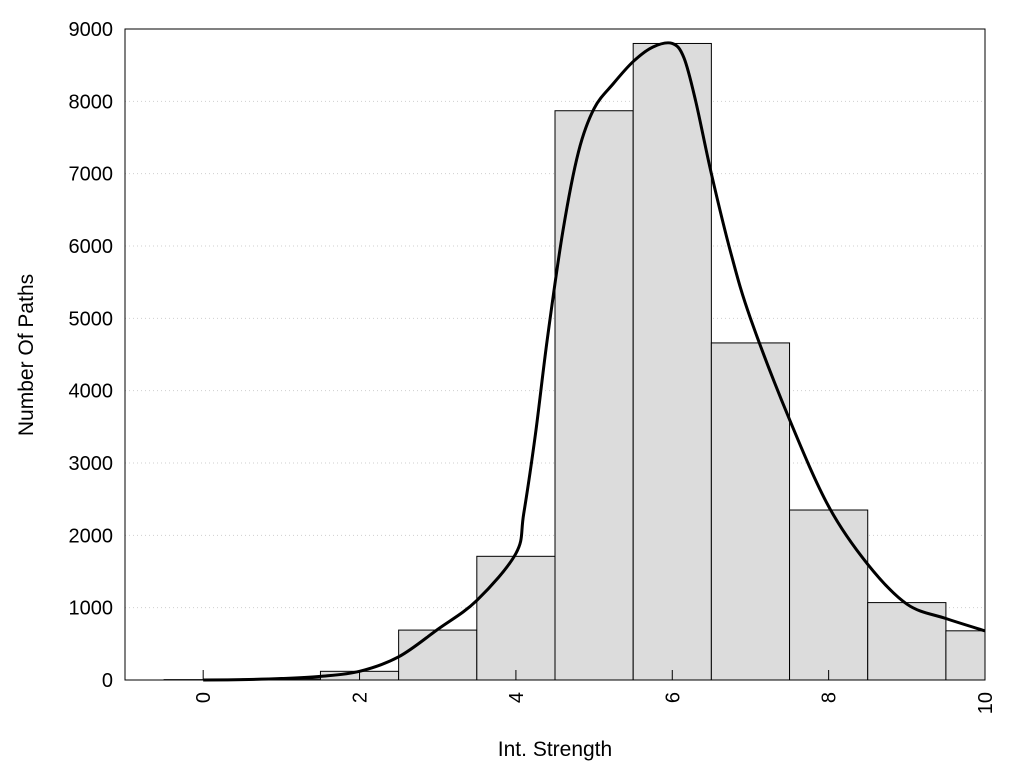  Describe the element at coordinates (986, 703) in the screenshot. I see `x-tick-label: 10` at that location.